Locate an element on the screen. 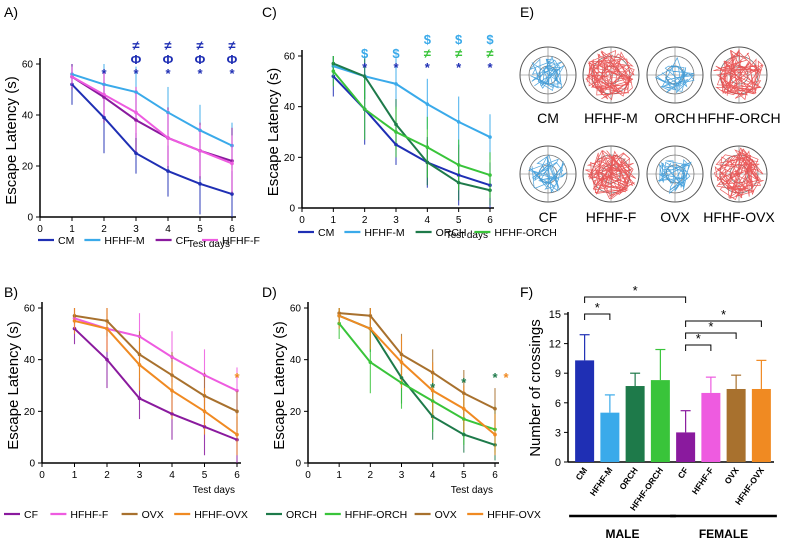 This screenshot has width=797, height=547. x-tick-label-HFHF-F: HFHF-F is located at coordinates (703, 480).